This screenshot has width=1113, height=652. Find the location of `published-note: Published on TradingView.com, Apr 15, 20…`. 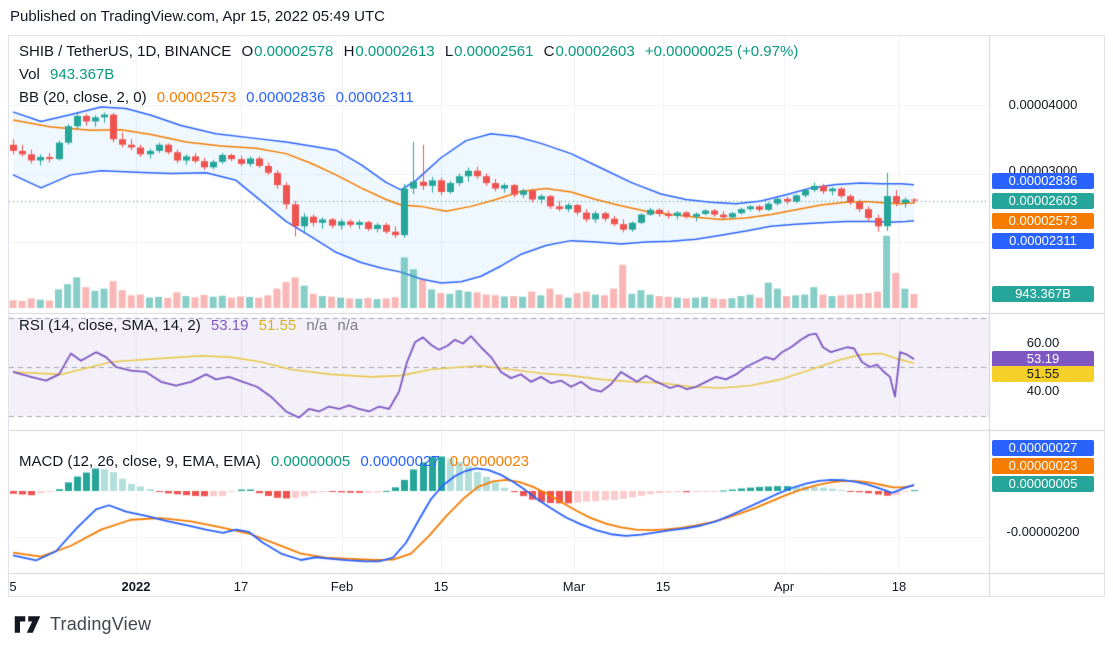

published-note: Published on TradingView.com, Apr 15, 20… is located at coordinates (197, 16).